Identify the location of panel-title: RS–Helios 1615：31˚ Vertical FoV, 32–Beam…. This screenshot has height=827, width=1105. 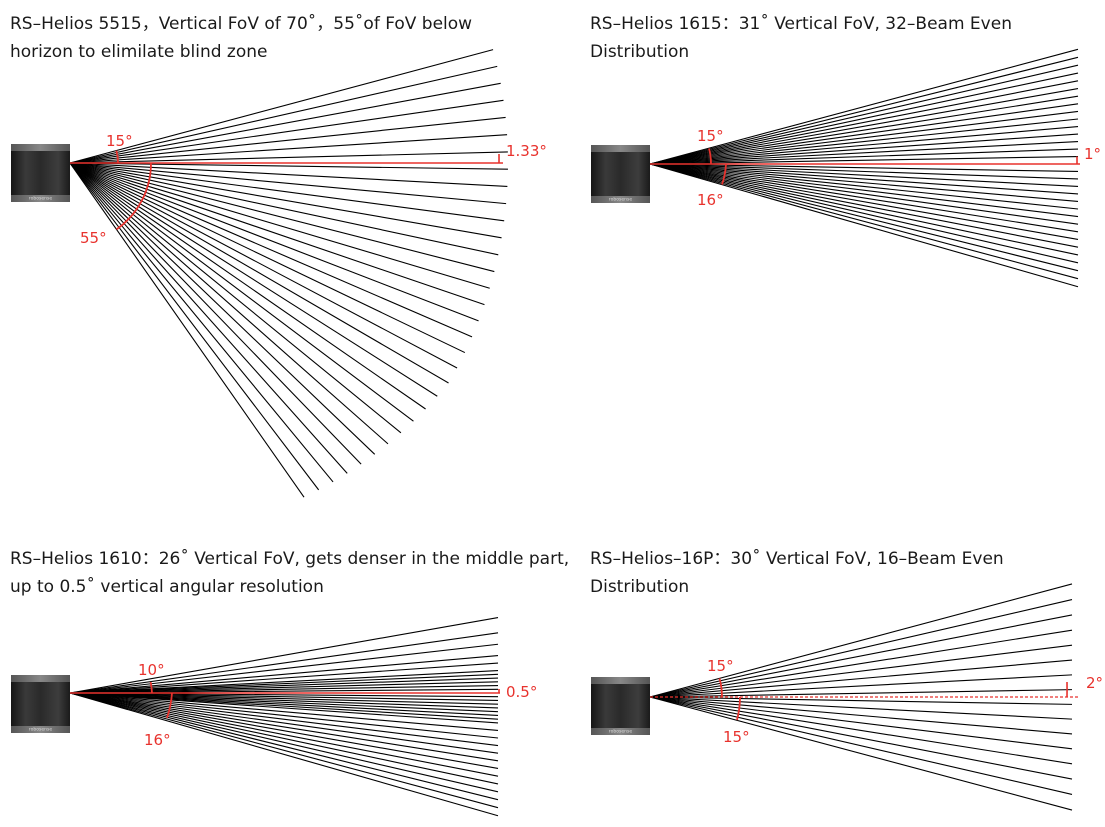
(801, 38).